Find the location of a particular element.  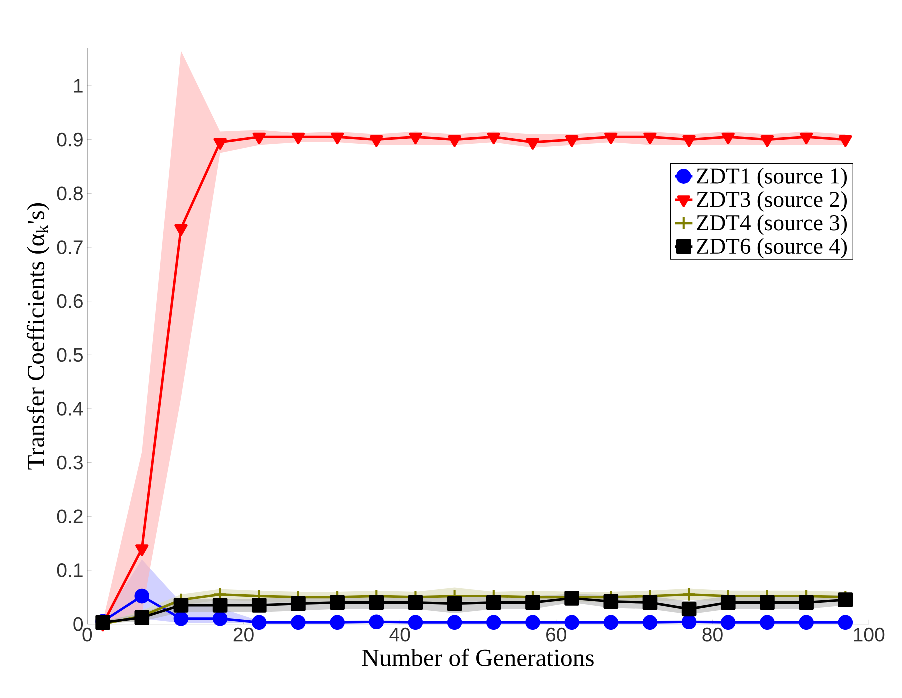

legend-label: ZDT6 (source 4) is located at coordinates (772, 248).